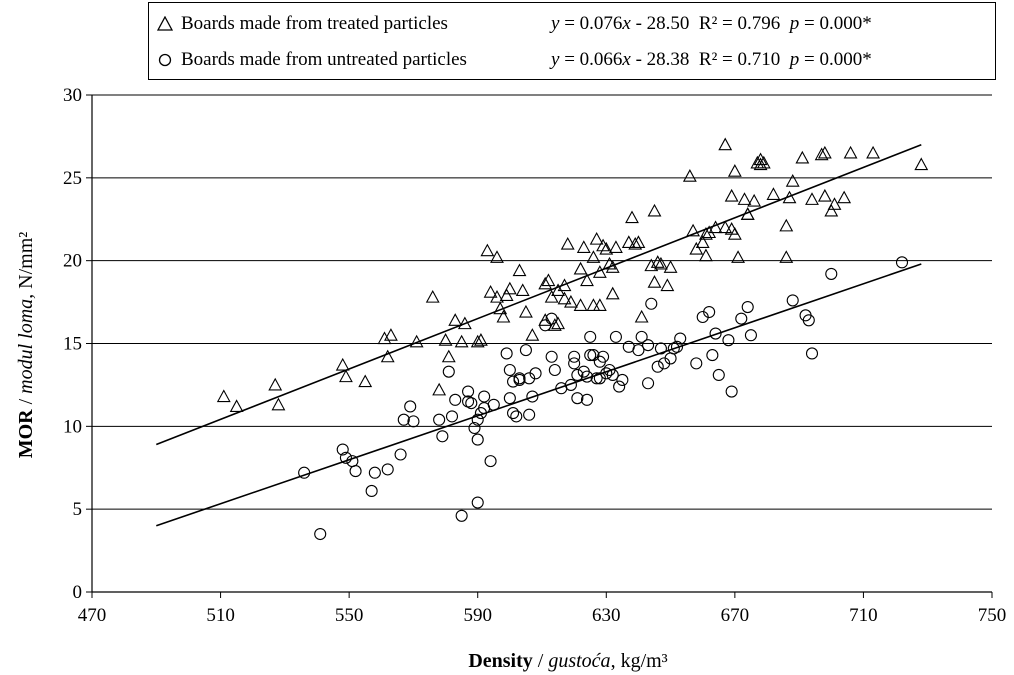 The width and height of the screenshot is (1014, 675). I want to click on x-tick-label: 750, so click(992, 615).